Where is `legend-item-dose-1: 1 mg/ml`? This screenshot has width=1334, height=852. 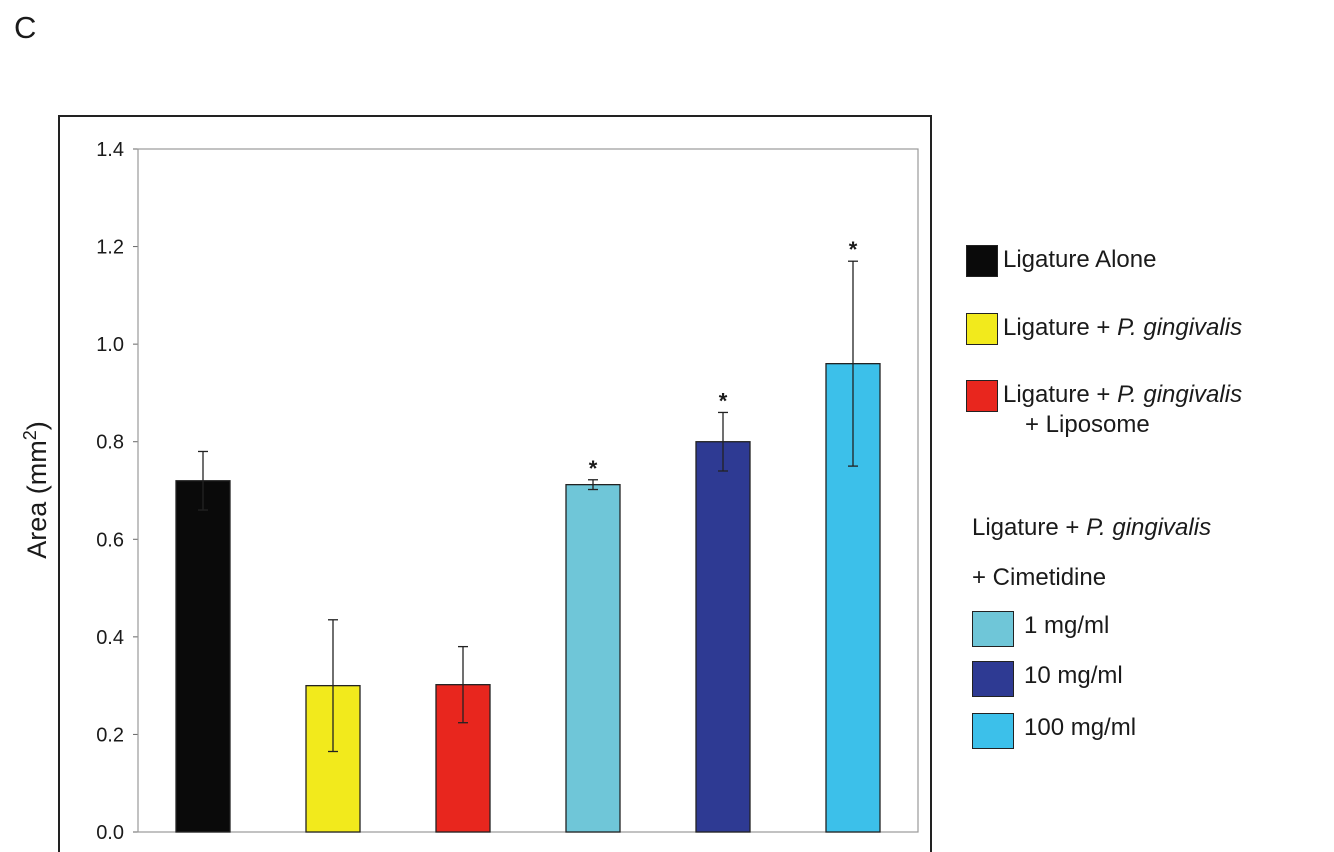
legend-item-dose-1: 1 mg/ml is located at coordinates (1040, 629).